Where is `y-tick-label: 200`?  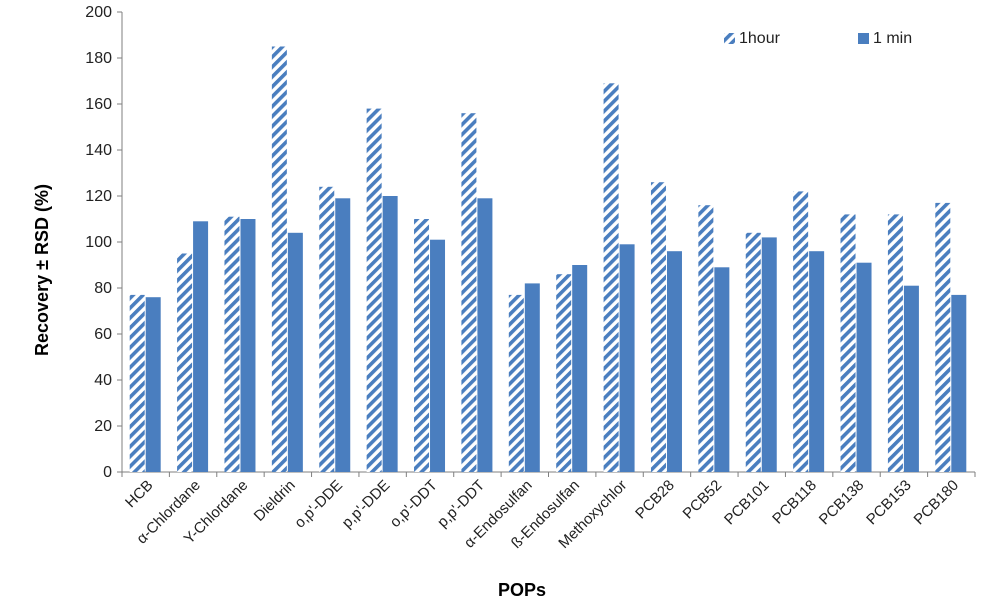
y-tick-label: 200 is located at coordinates (98, 12).